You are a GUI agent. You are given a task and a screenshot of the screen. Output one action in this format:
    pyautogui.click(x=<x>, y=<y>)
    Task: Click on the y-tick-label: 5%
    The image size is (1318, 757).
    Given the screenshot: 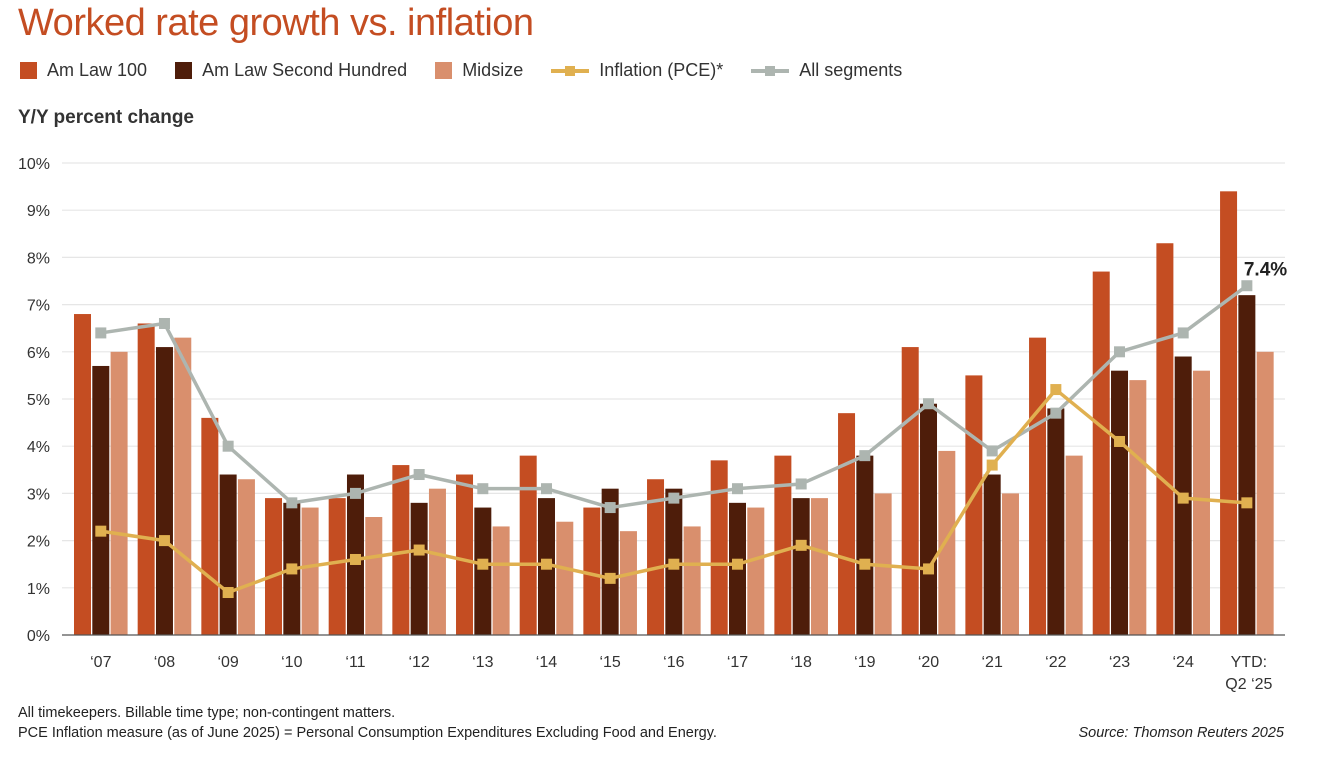 What is the action you would take?
    pyautogui.click(x=38, y=400)
    